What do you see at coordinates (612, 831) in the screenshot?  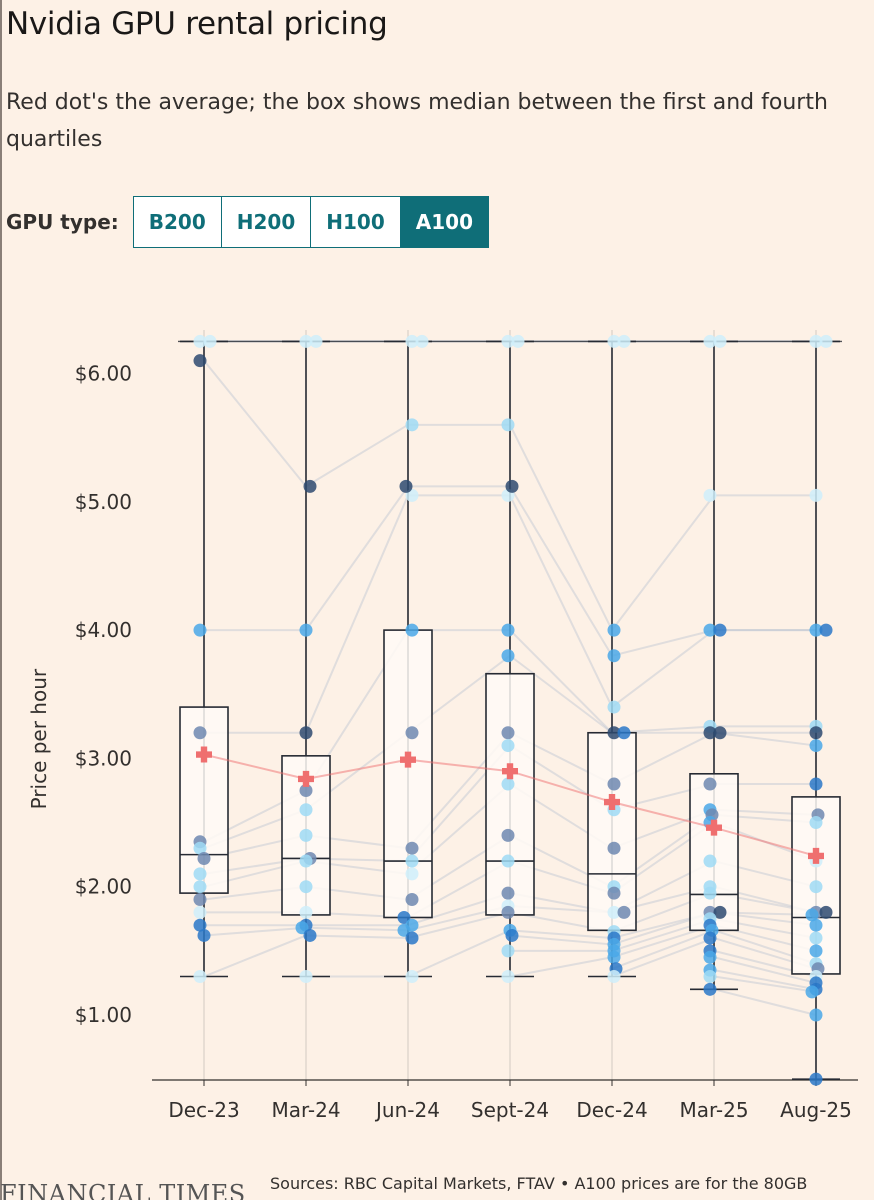 I see `quartile-box` at bounding box center [612, 831].